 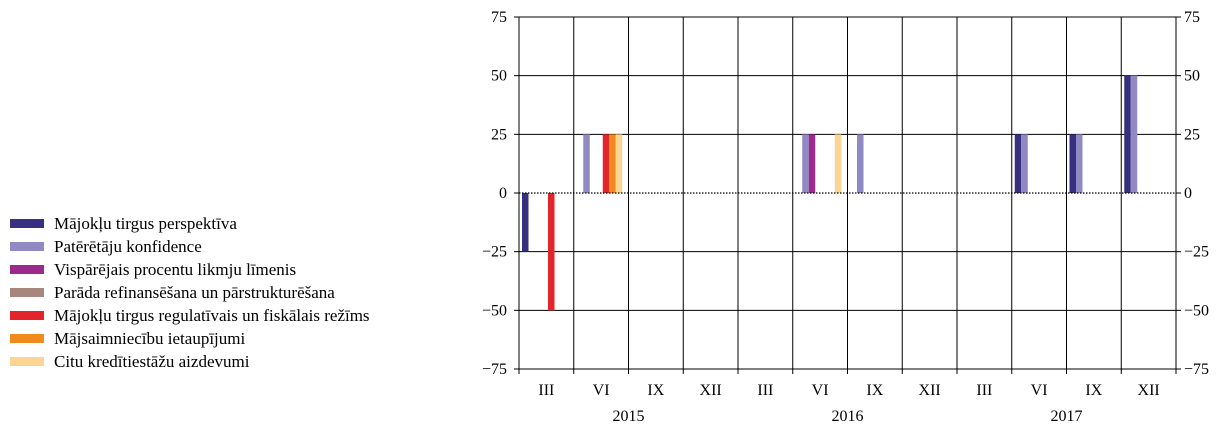 I want to click on legend-item: Mājokļu tirgus perspektīva, so click(x=190, y=223).